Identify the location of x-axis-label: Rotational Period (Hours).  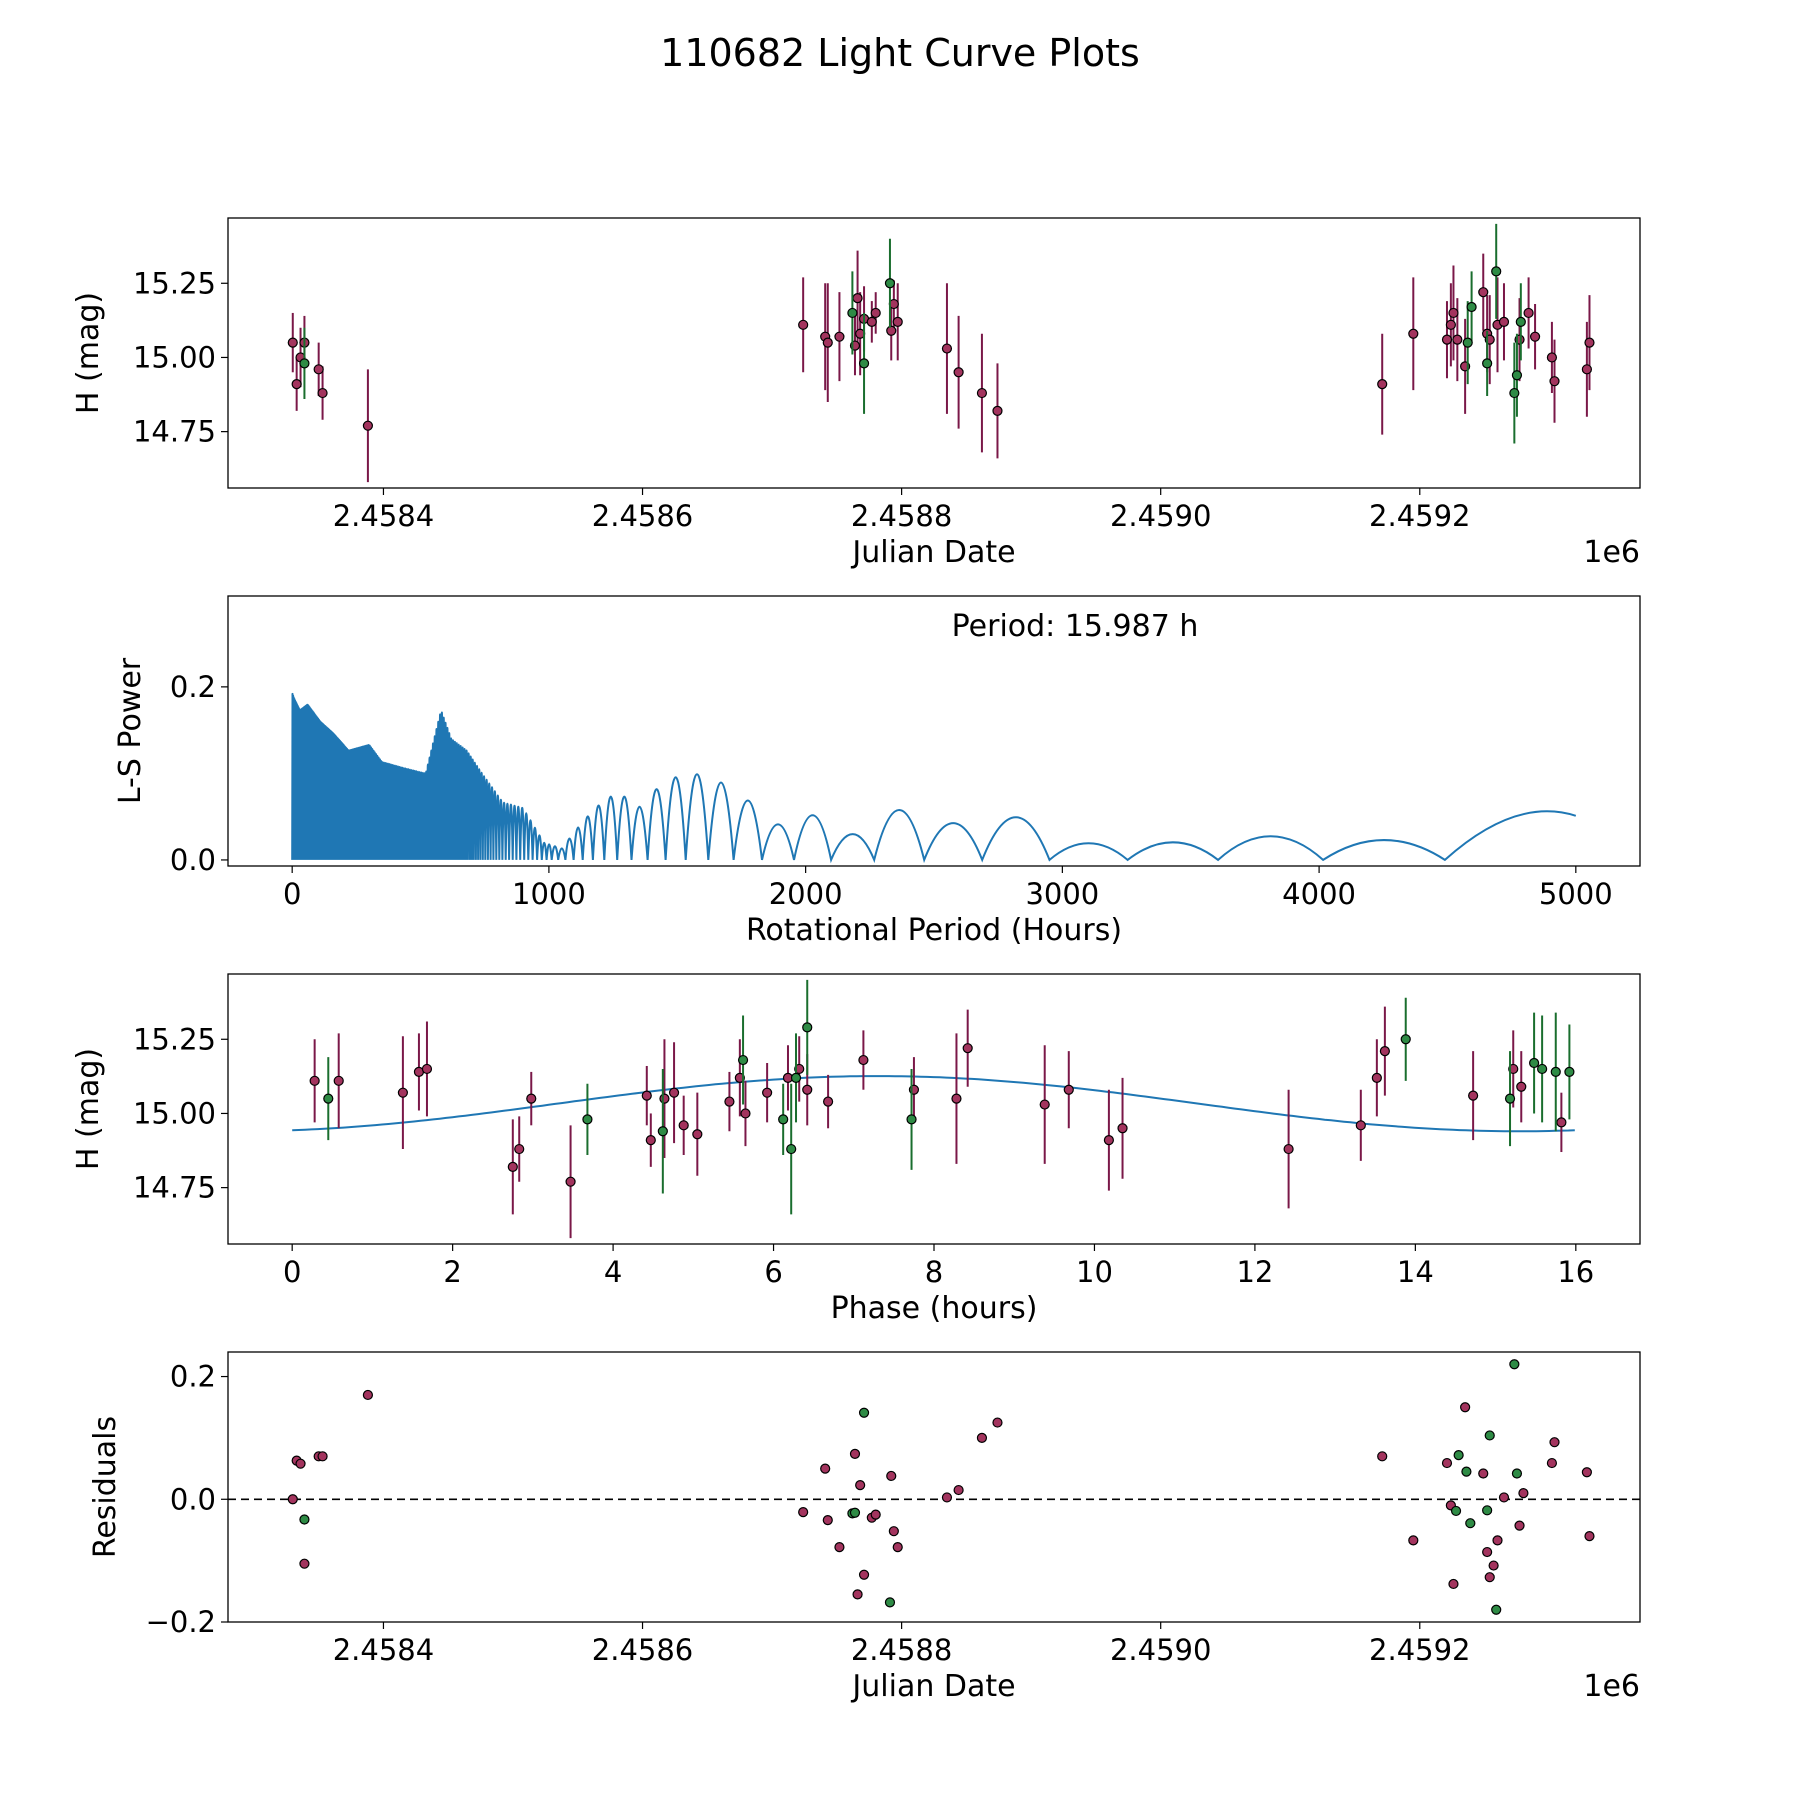
(934, 930).